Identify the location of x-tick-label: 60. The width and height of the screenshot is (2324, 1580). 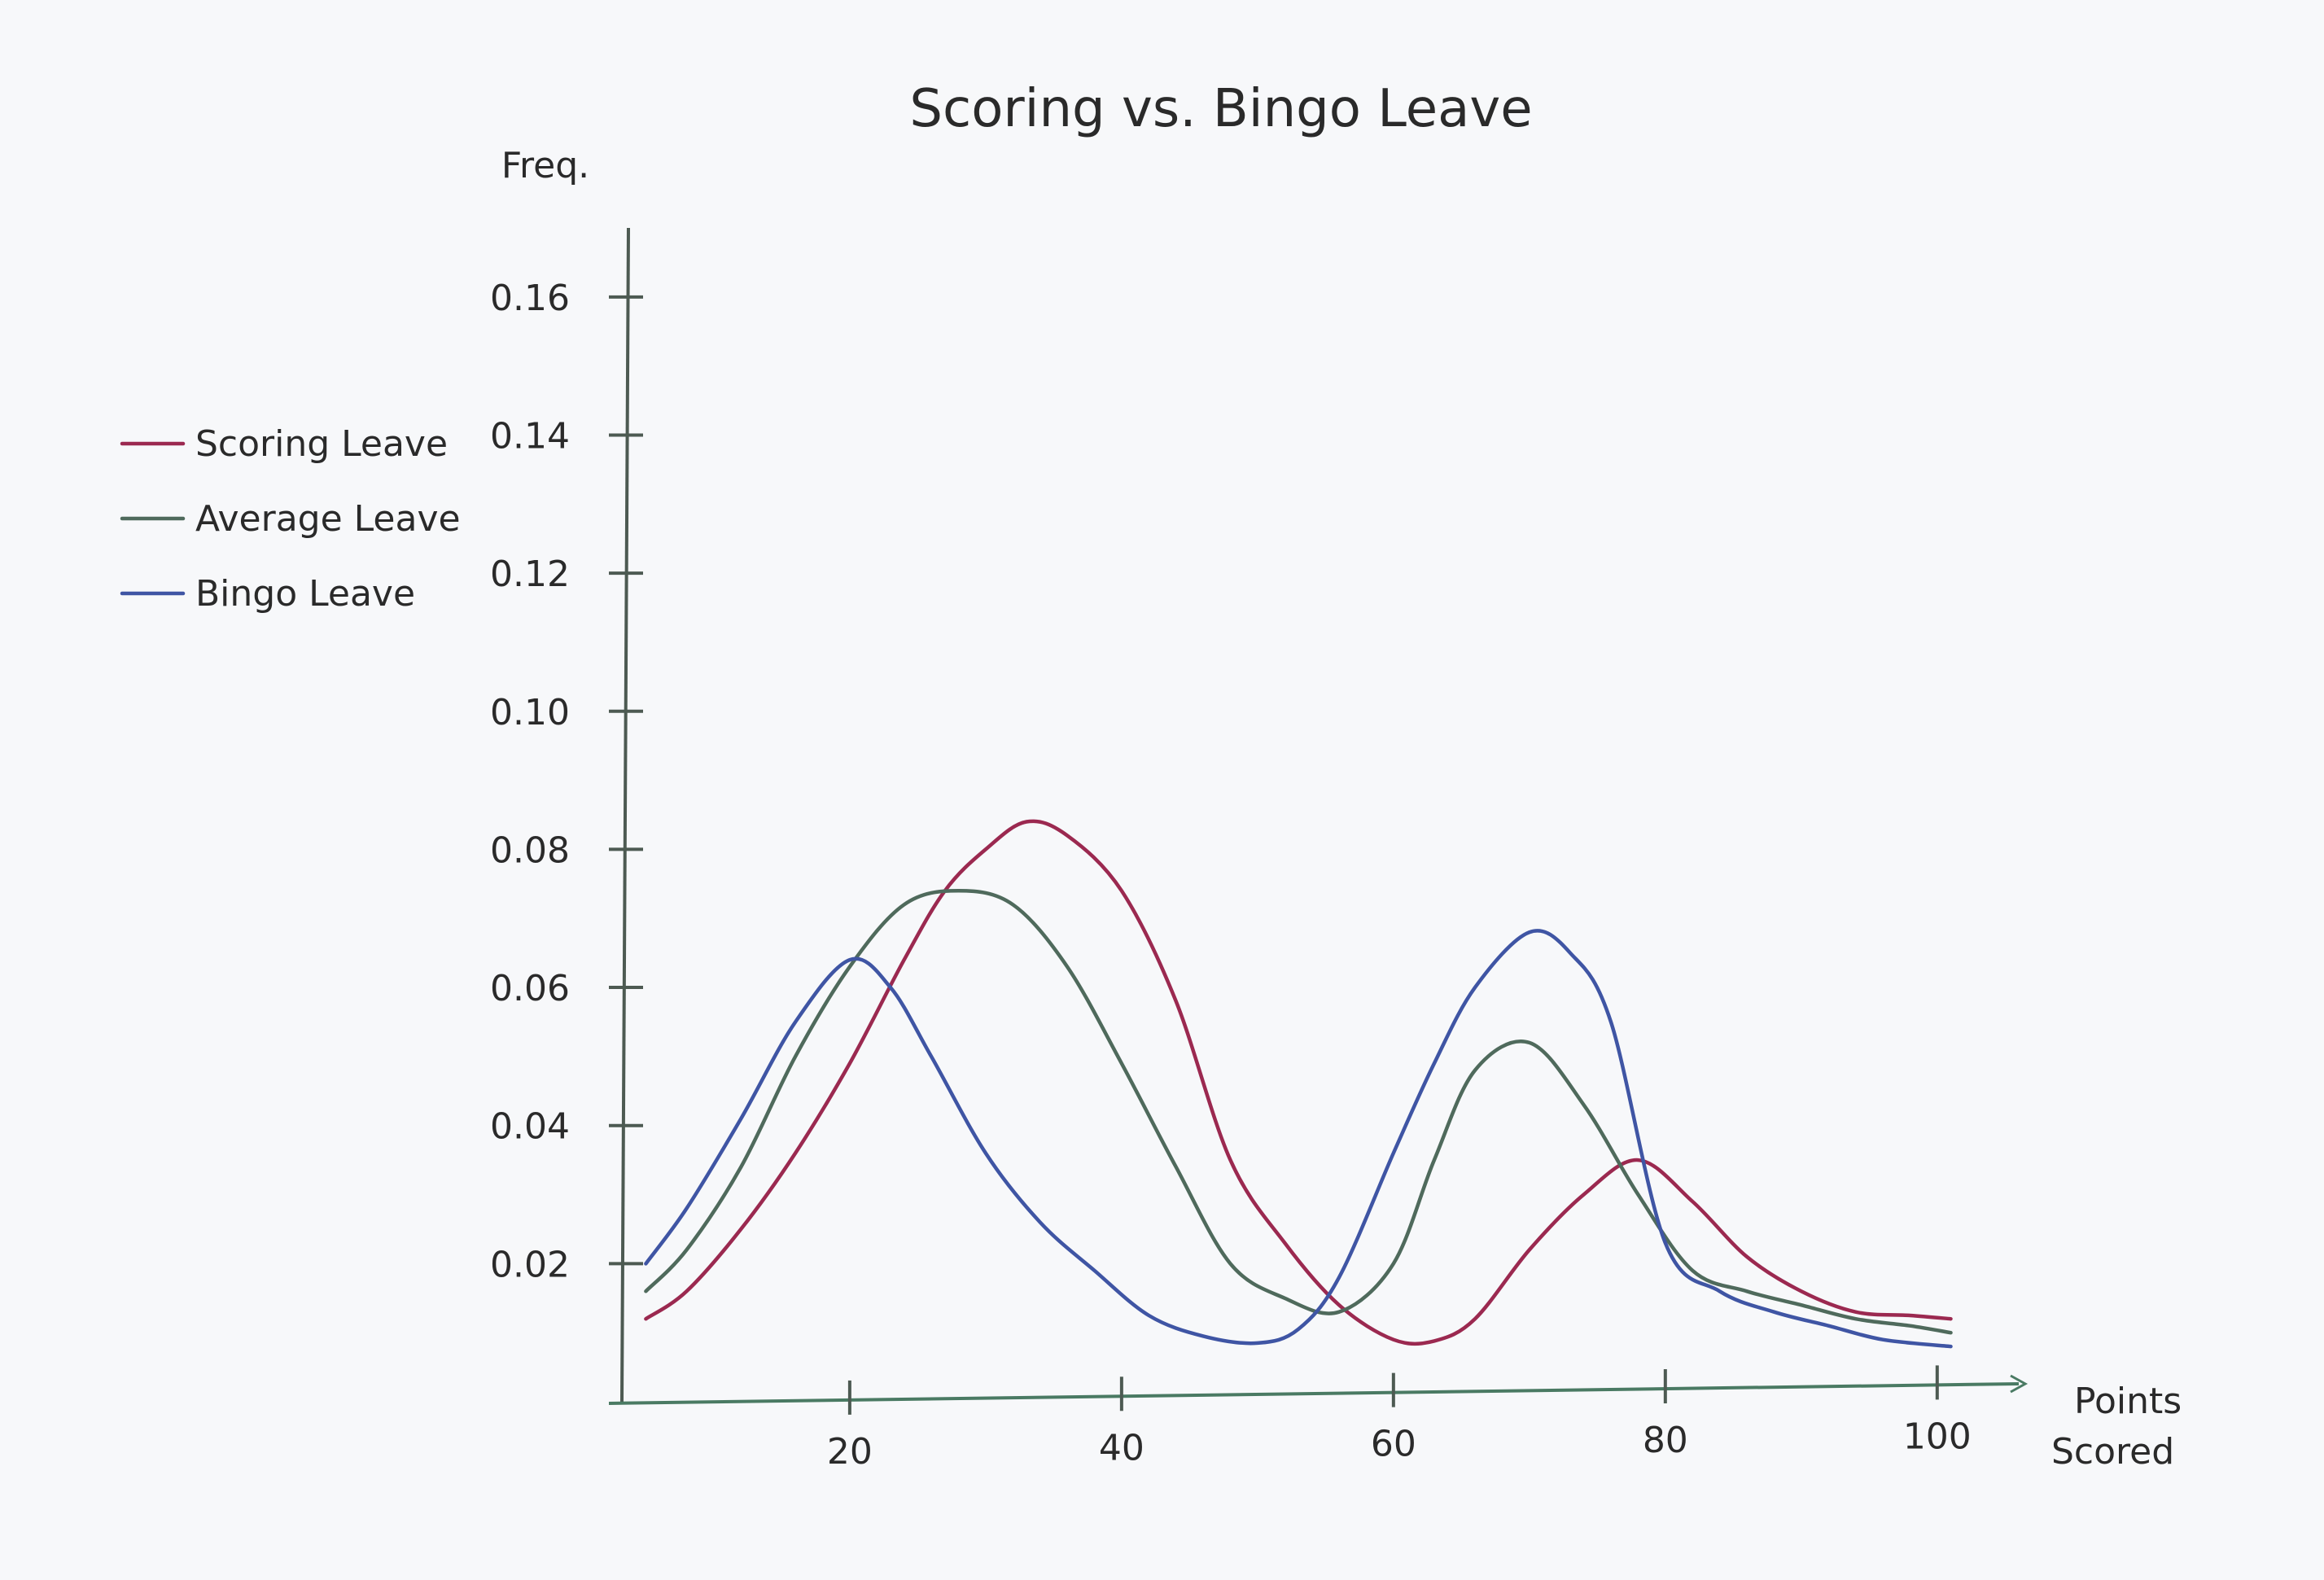
(1393, 1444).